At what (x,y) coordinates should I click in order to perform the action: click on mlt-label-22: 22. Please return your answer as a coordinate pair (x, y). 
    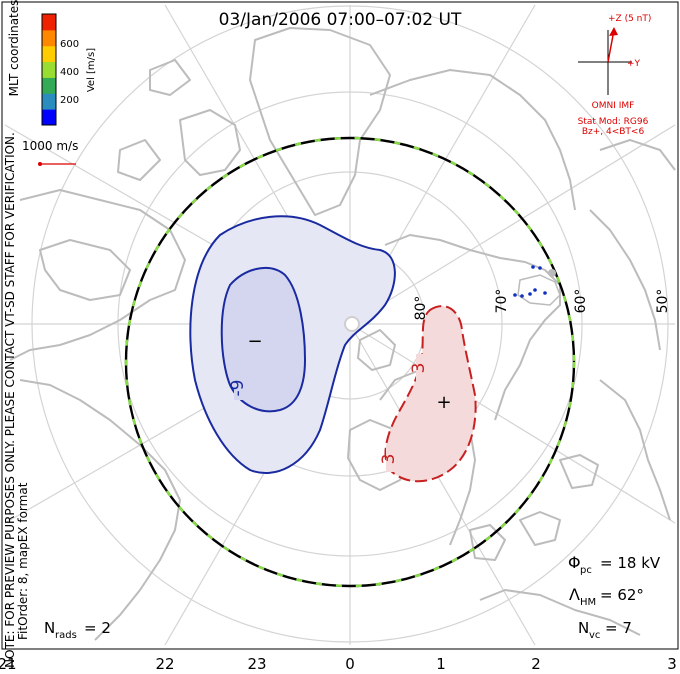
    Looking at the image, I should click on (164, 664).